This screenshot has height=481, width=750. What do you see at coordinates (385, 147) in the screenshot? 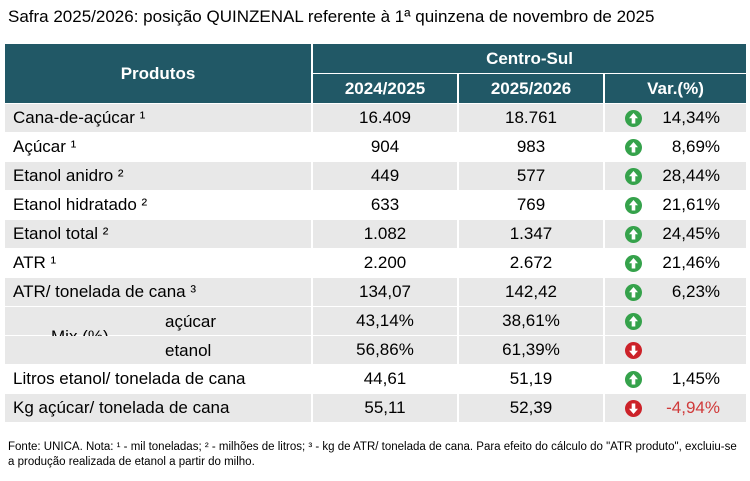
I see `value-2024-2025: 904` at bounding box center [385, 147].